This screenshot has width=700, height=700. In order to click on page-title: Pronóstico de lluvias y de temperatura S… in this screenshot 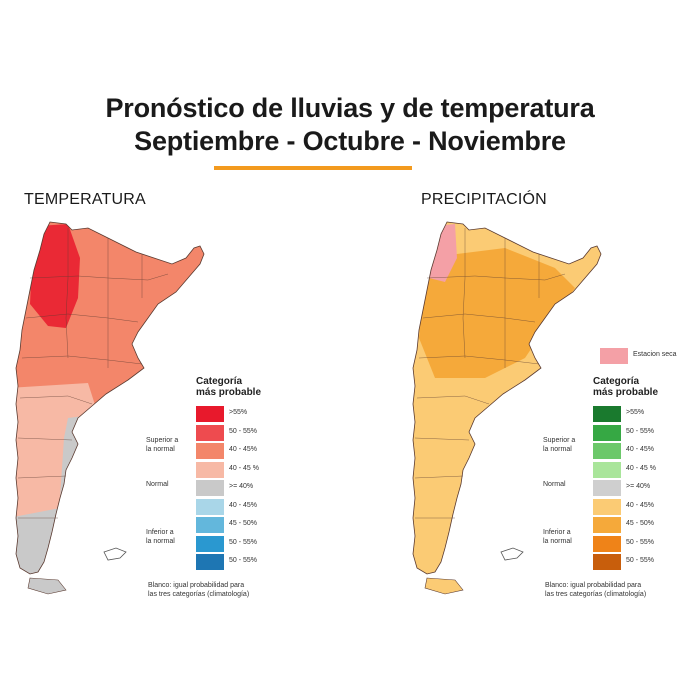, I will do `click(350, 125)`.